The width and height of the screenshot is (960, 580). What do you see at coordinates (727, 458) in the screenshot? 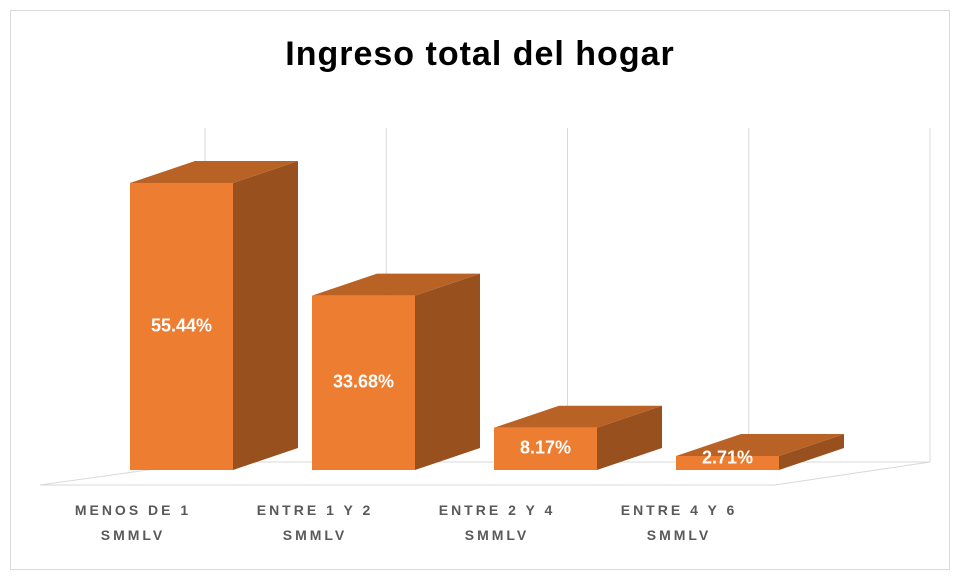
I see `data-label: 2.71%` at bounding box center [727, 458].